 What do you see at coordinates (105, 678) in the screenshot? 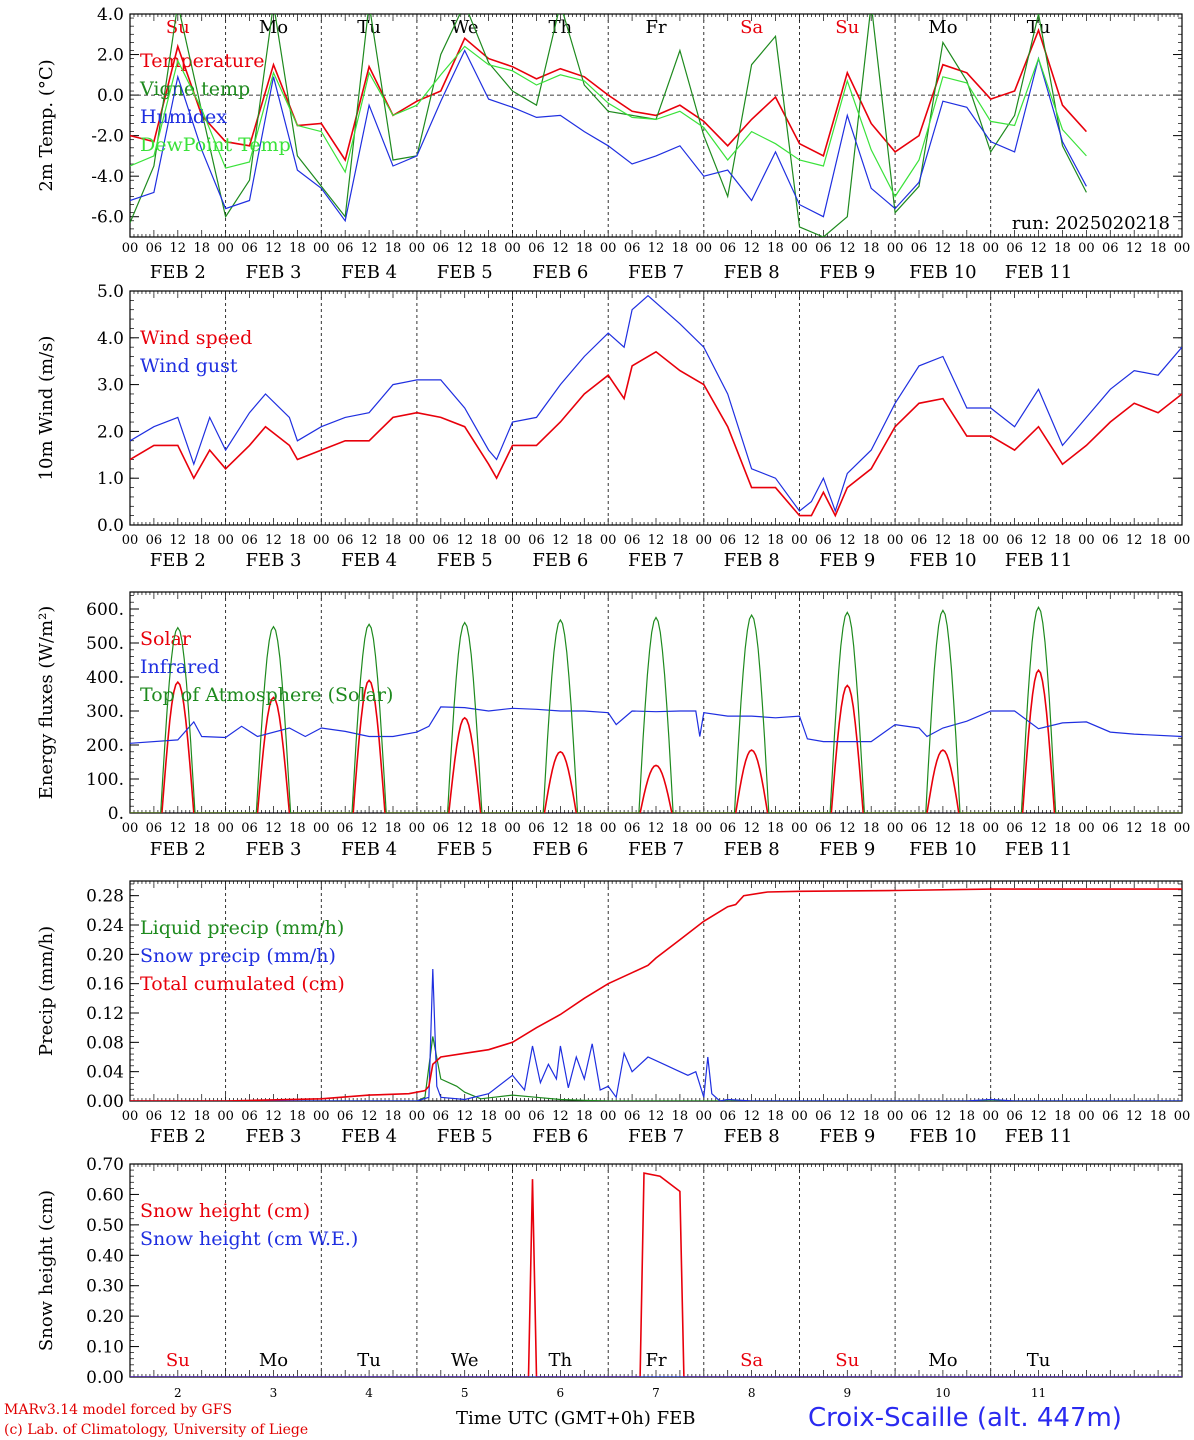
I see `y-tick-label: 400.` at bounding box center [105, 678].